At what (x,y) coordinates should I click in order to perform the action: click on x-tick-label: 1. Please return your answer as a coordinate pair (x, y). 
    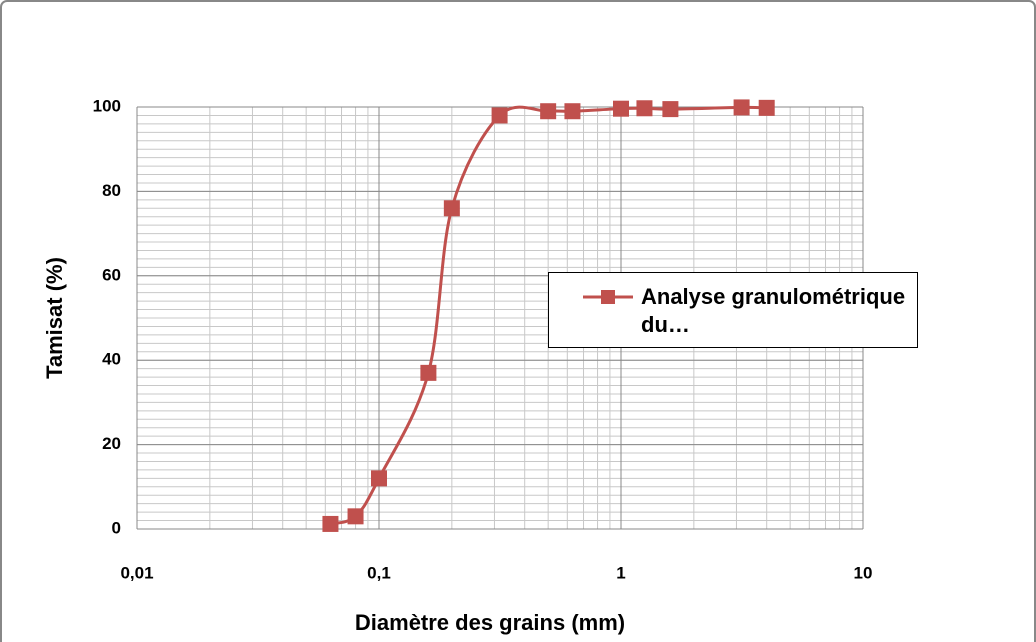
    Looking at the image, I should click on (620, 572).